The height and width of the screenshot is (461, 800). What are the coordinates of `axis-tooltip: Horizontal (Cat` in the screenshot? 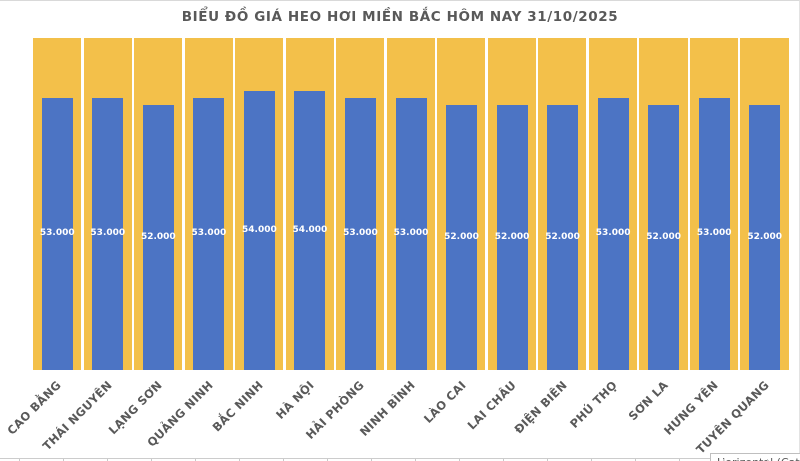 It's located at (755, 457).